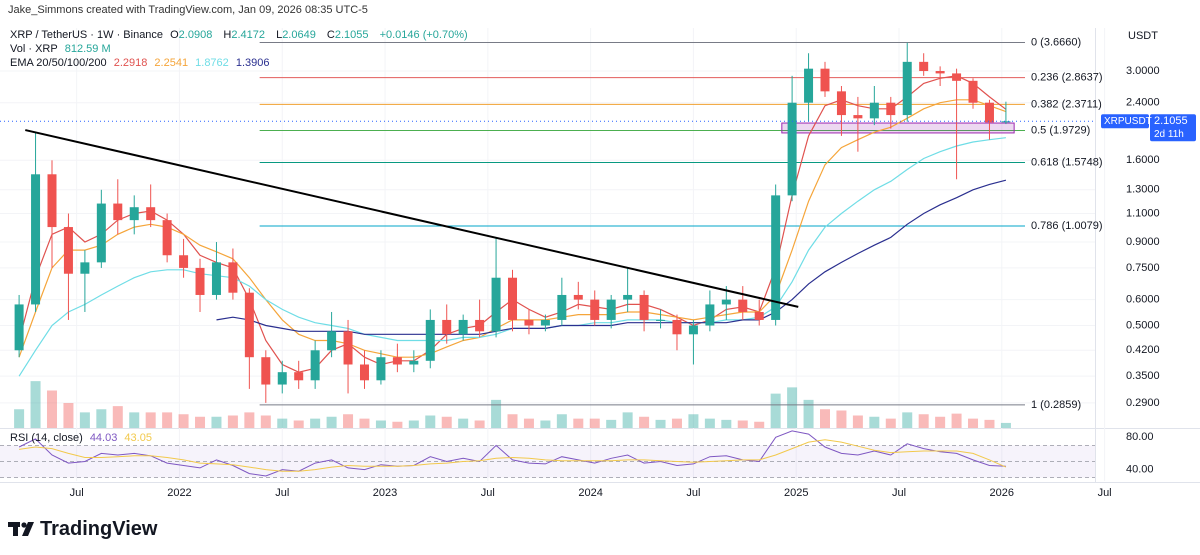 The width and height of the screenshot is (1200, 555). What do you see at coordinates (423, 35) in the screenshot?
I see `change: +0.0146 (+0.70%)` at bounding box center [423, 35].